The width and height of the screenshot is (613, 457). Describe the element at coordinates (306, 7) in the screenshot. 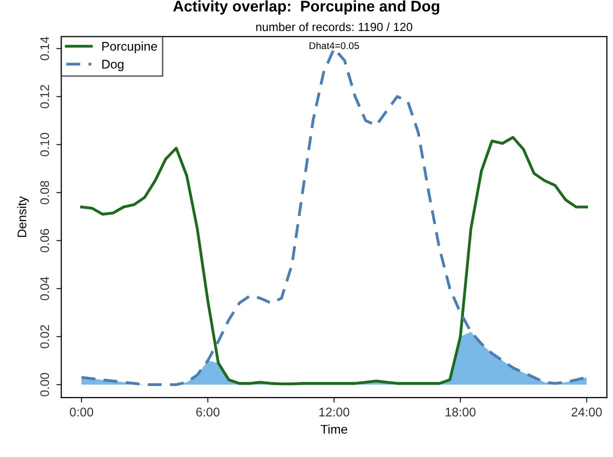

I see `chart-title: Activity overlap: Porcupine and Dog` at that location.